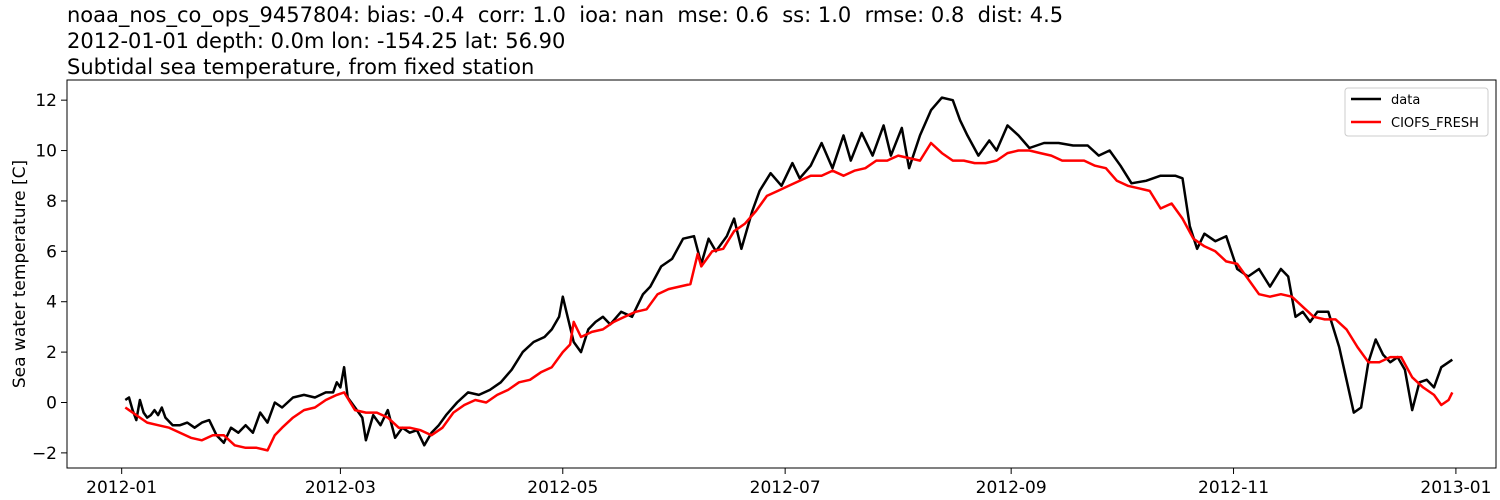  I want to click on x-tick-label: 2012-11, so click(1233, 488).